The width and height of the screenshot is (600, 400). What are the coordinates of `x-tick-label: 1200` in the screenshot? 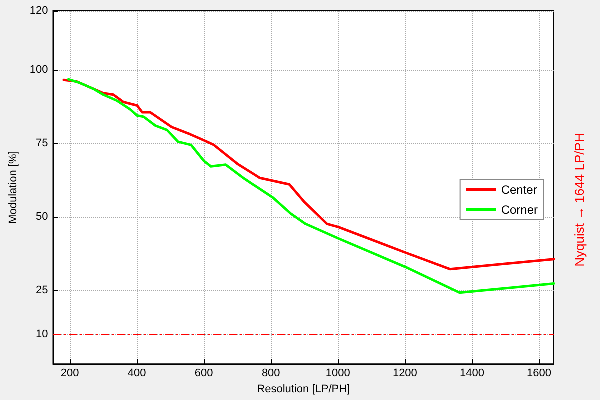 It's located at (405, 374).